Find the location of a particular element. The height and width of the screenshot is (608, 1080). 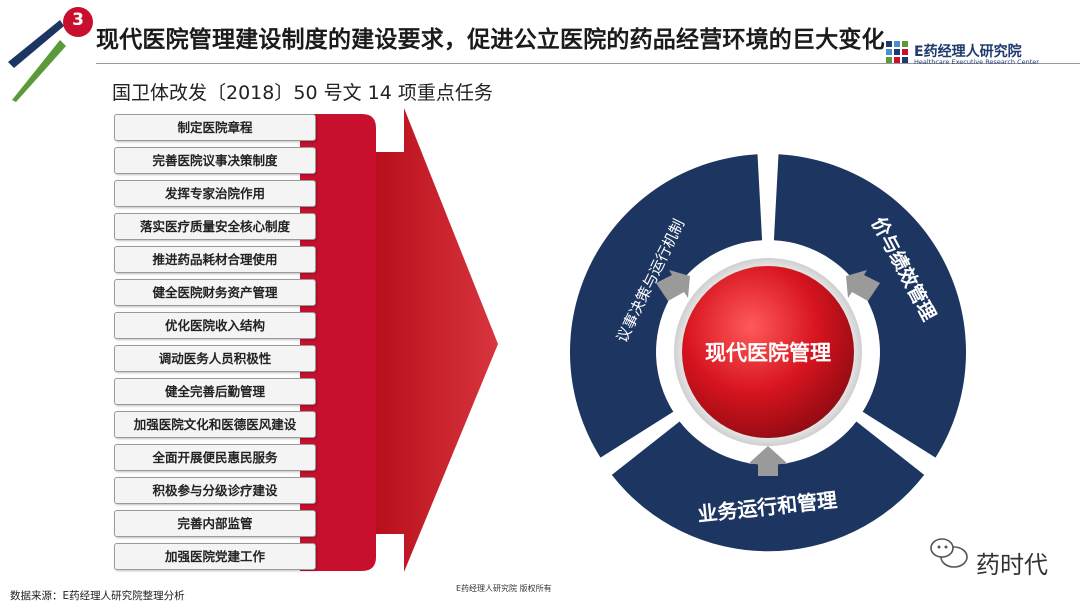

task-item: 全面开展便民惠民服务 is located at coordinates (215, 457).